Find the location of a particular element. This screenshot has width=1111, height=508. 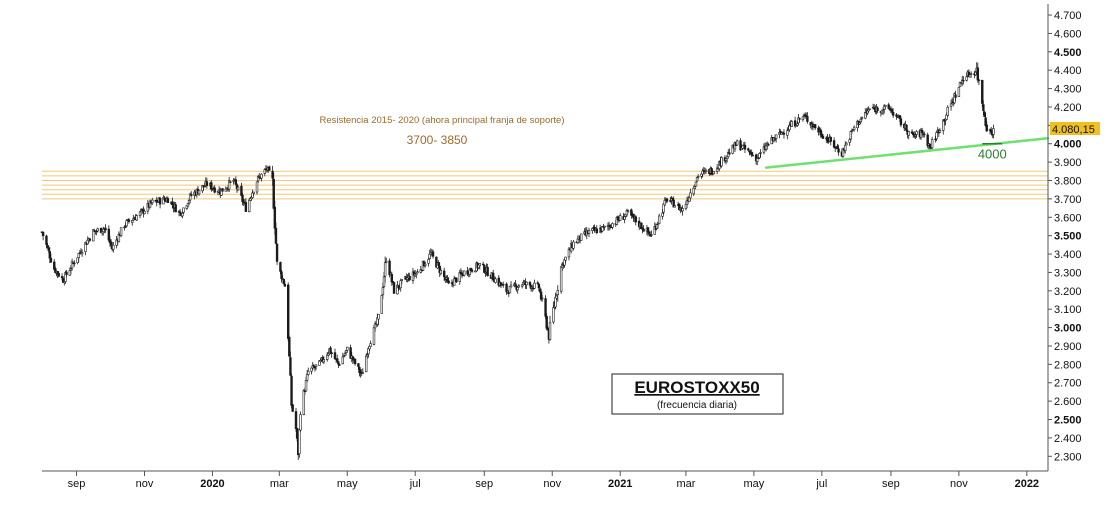

y-tick-label: 3.700 is located at coordinates (1068, 200).